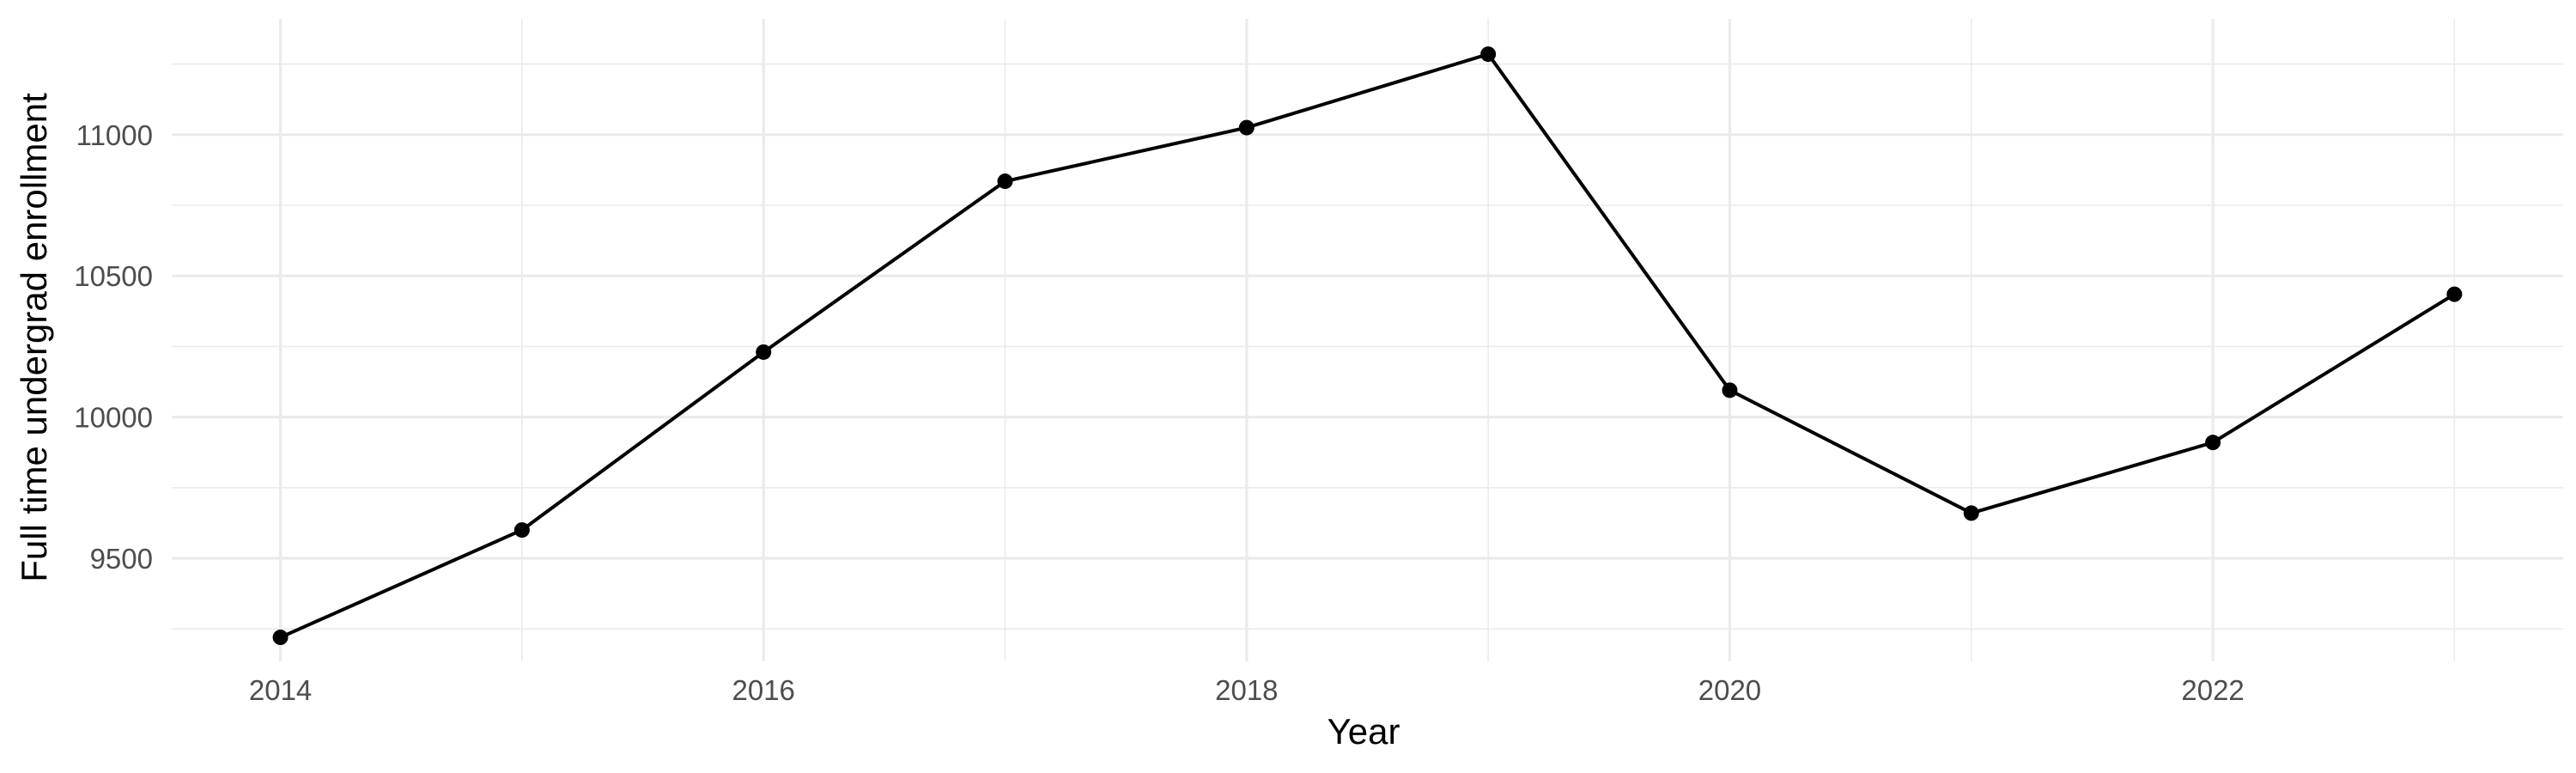 This screenshot has width=2576, height=773. Describe the element at coordinates (34, 337) in the screenshot. I see `y-axis-title: Full time undergrad enrollment` at that location.